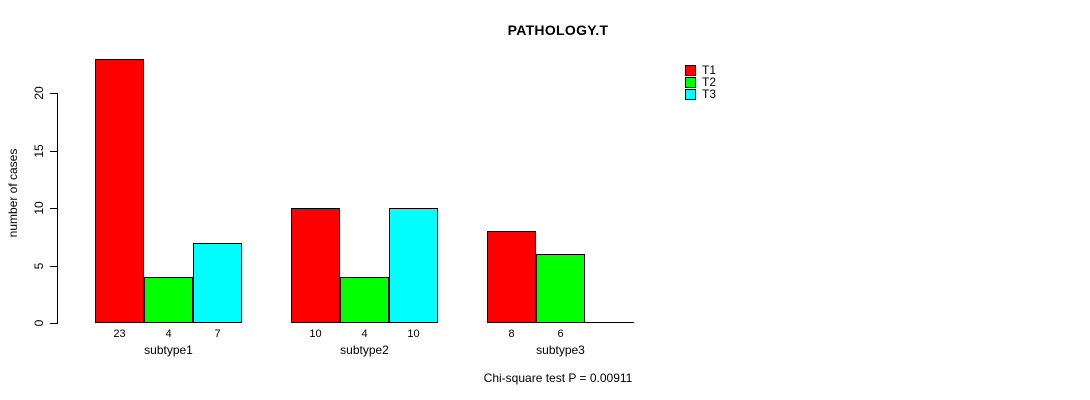 This screenshot has width=1090, height=400. I want to click on legend-label: T2, so click(709, 82).